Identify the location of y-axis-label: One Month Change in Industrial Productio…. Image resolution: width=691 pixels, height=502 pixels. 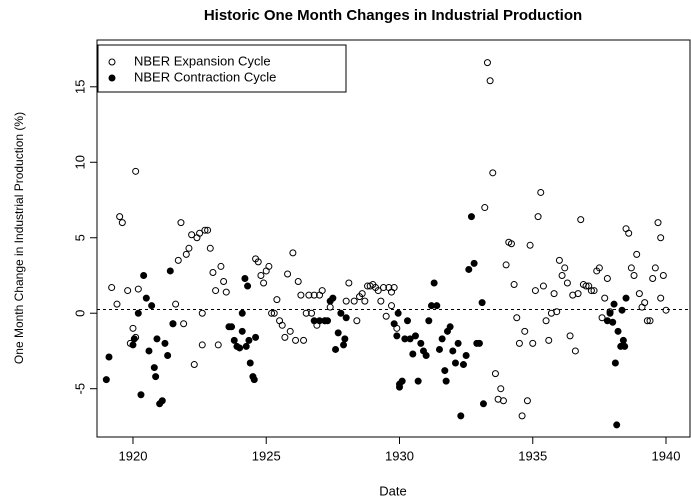
(19, 238).